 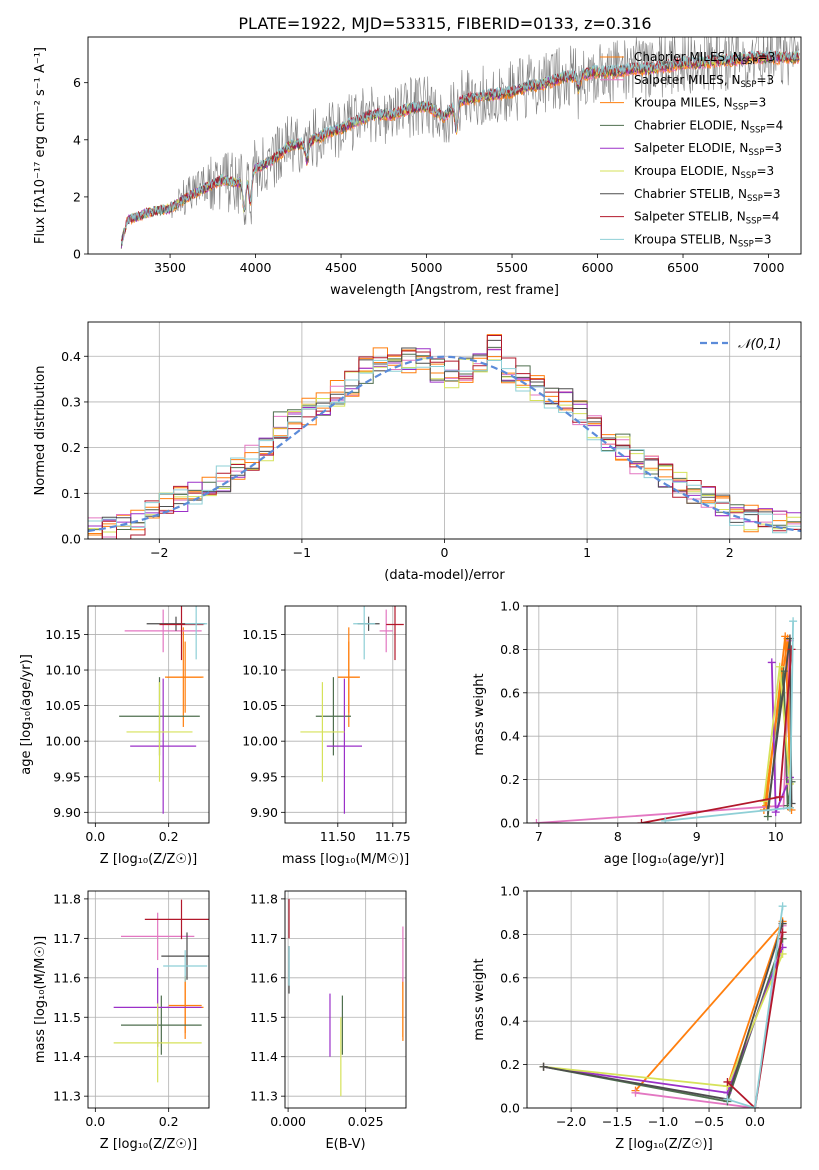 I want to click on x-tick-label: 4500, so click(x=341, y=267).